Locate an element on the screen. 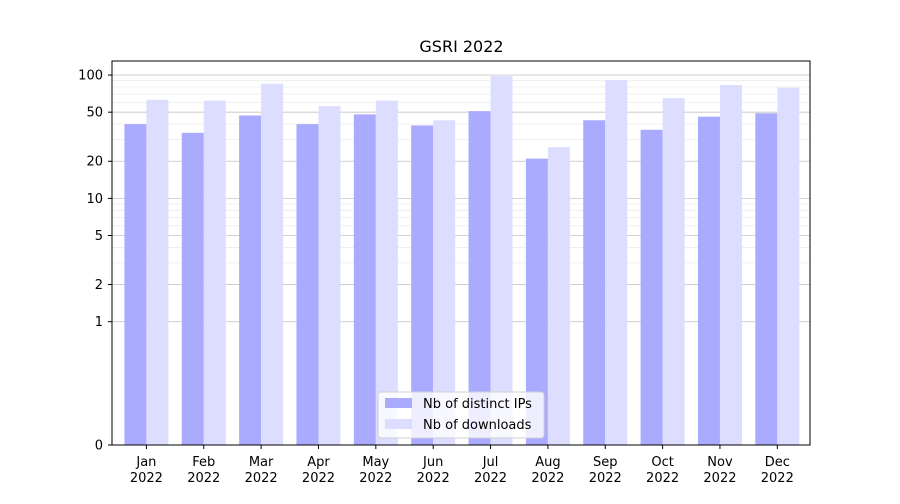  bar-downloads-jun is located at coordinates (444, 282).